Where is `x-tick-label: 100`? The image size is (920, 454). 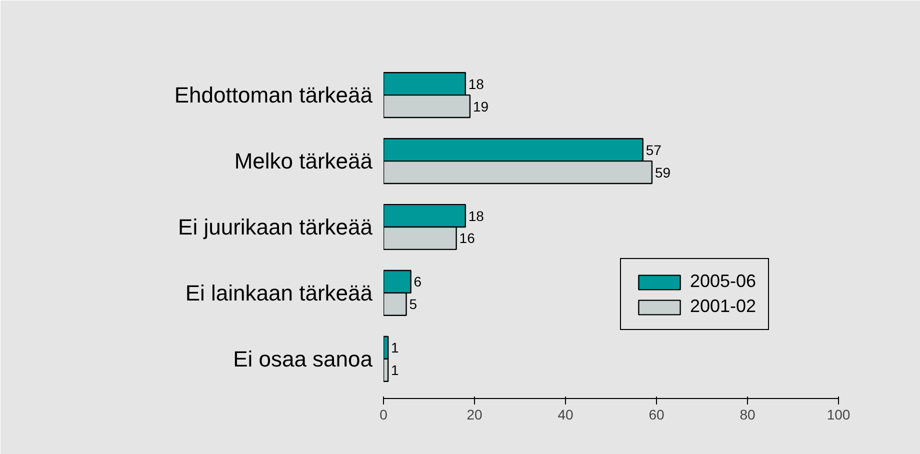
x-tick-label: 100 is located at coordinates (838, 414).